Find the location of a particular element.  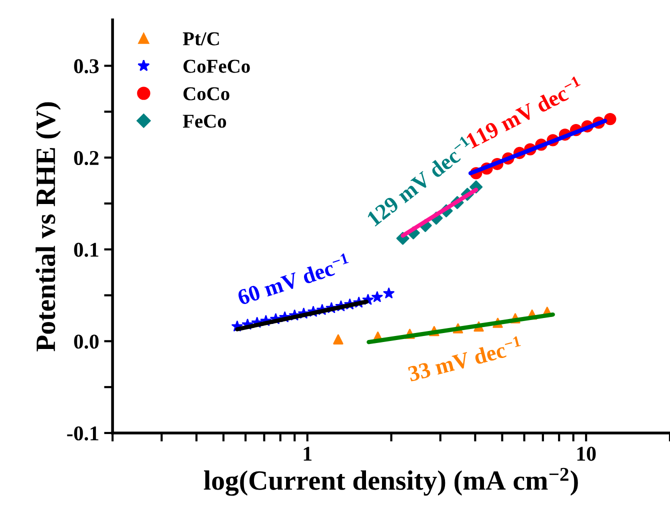

y-tick-label: 0.0 is located at coordinates (86, 341).